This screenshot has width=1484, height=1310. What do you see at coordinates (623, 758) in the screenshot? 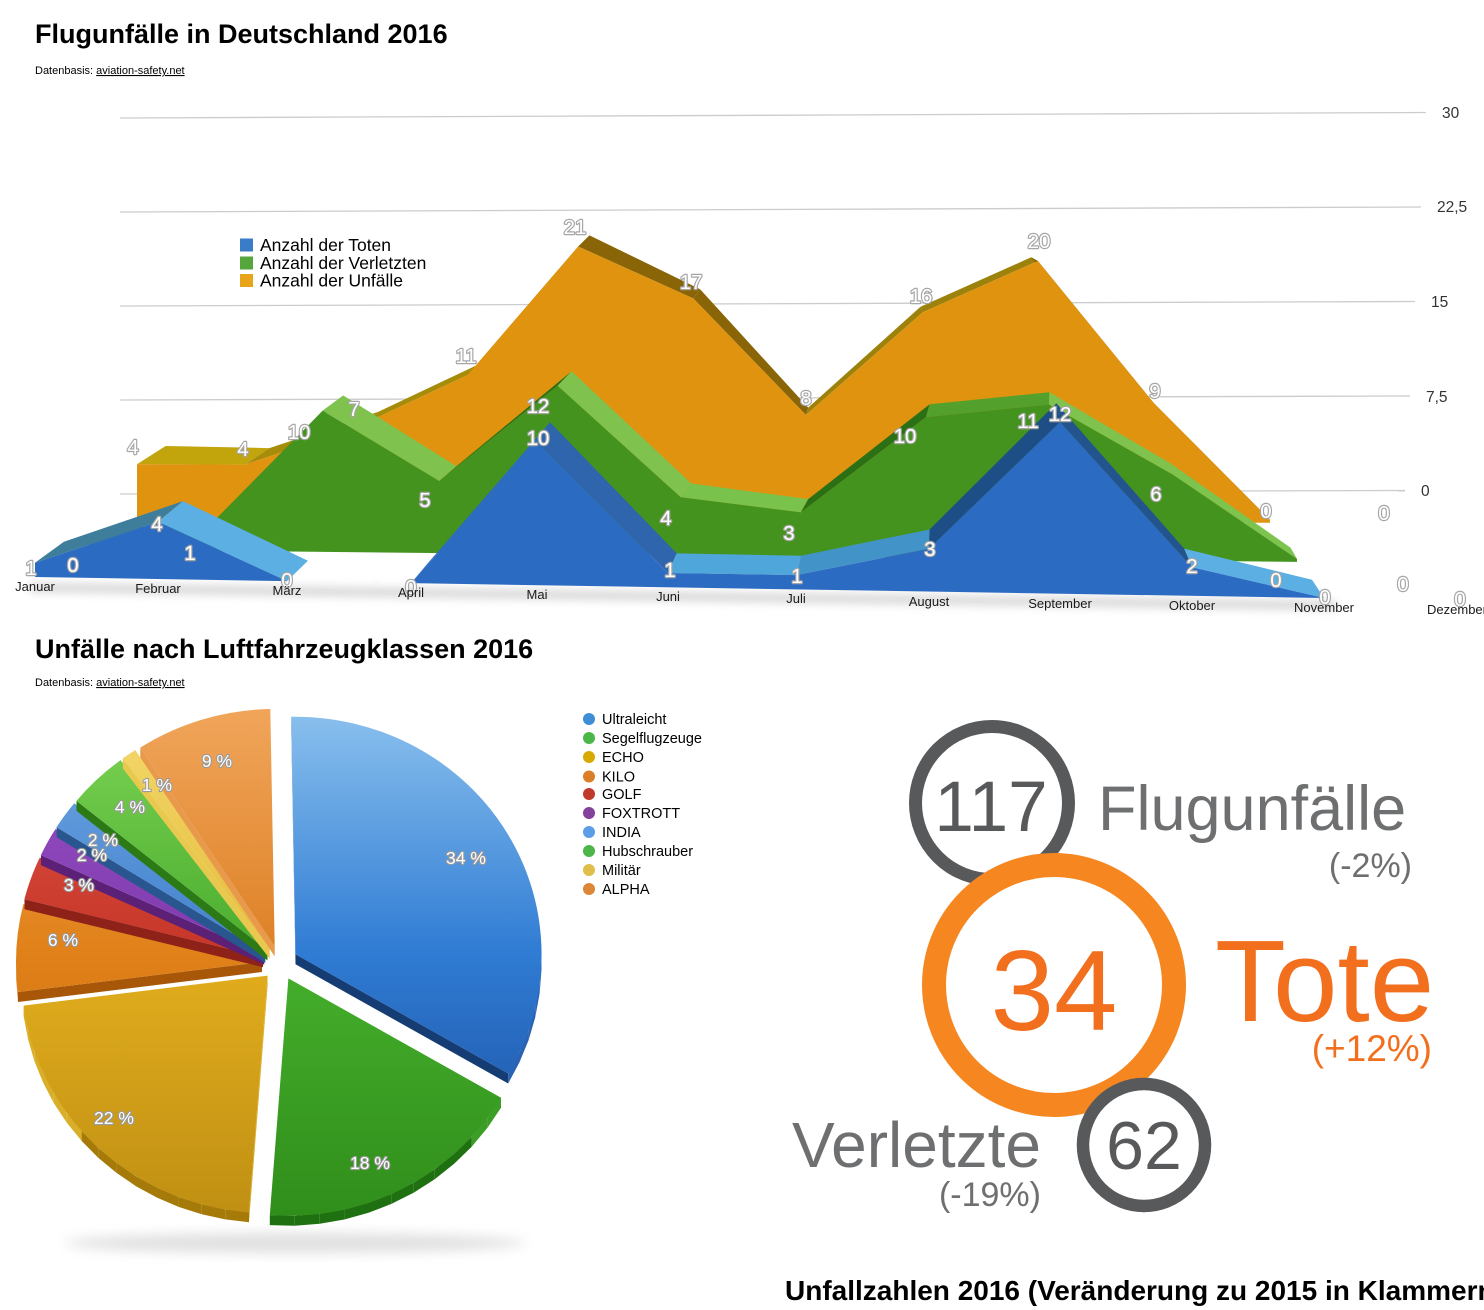
I see `svg-text: ECHO` at bounding box center [623, 758].